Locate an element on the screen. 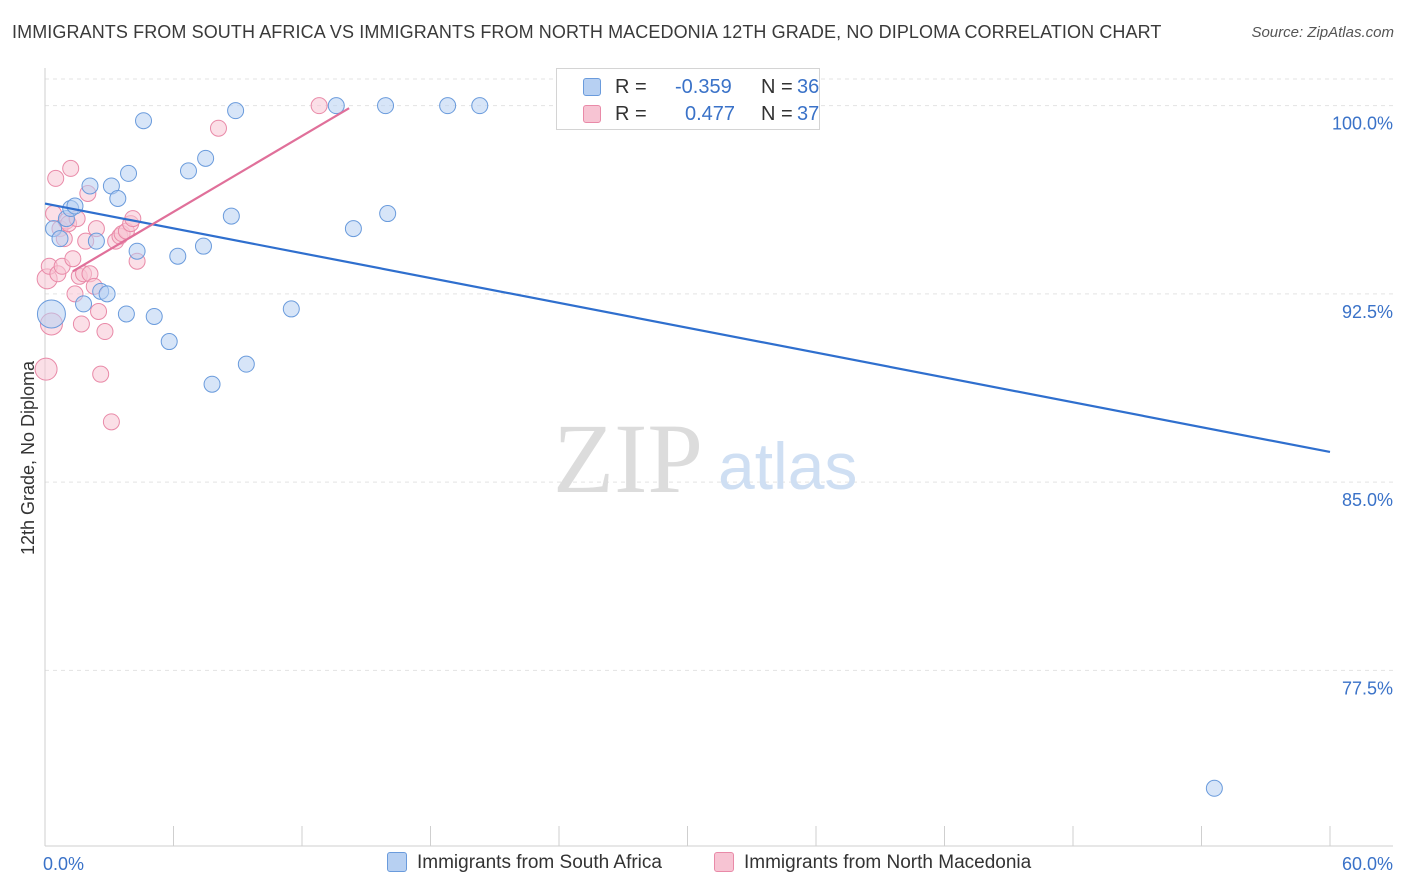  y-tick-label: 100.0% is located at coordinates (1362, 124).